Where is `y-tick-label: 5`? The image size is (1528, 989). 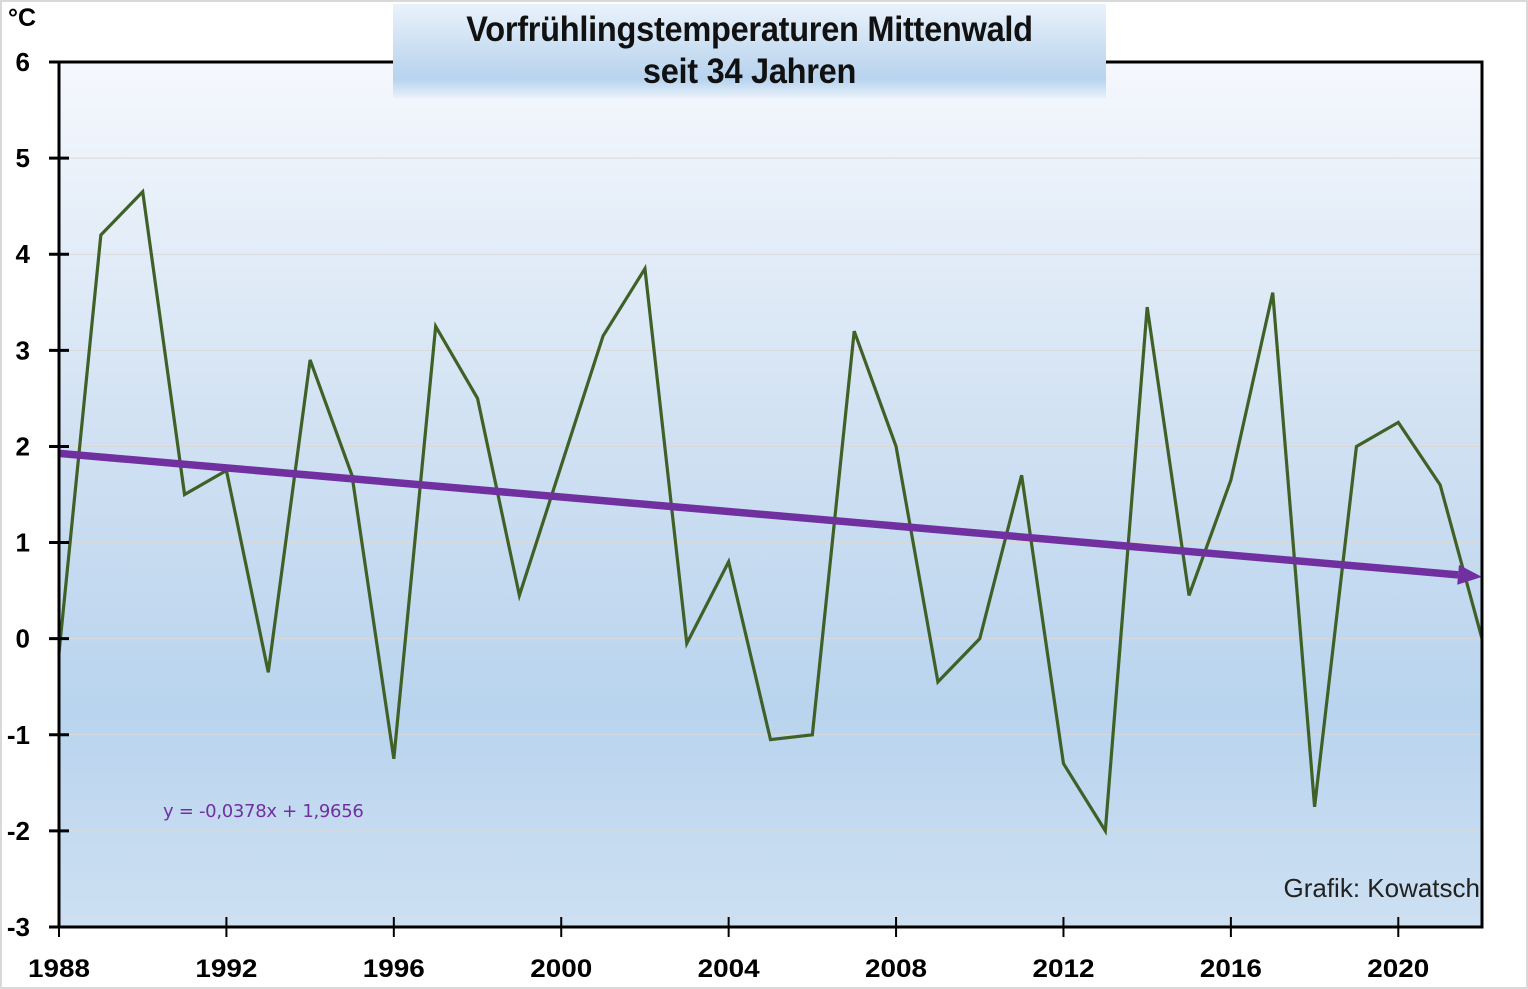 y-tick-label: 5 is located at coordinates (23, 158).